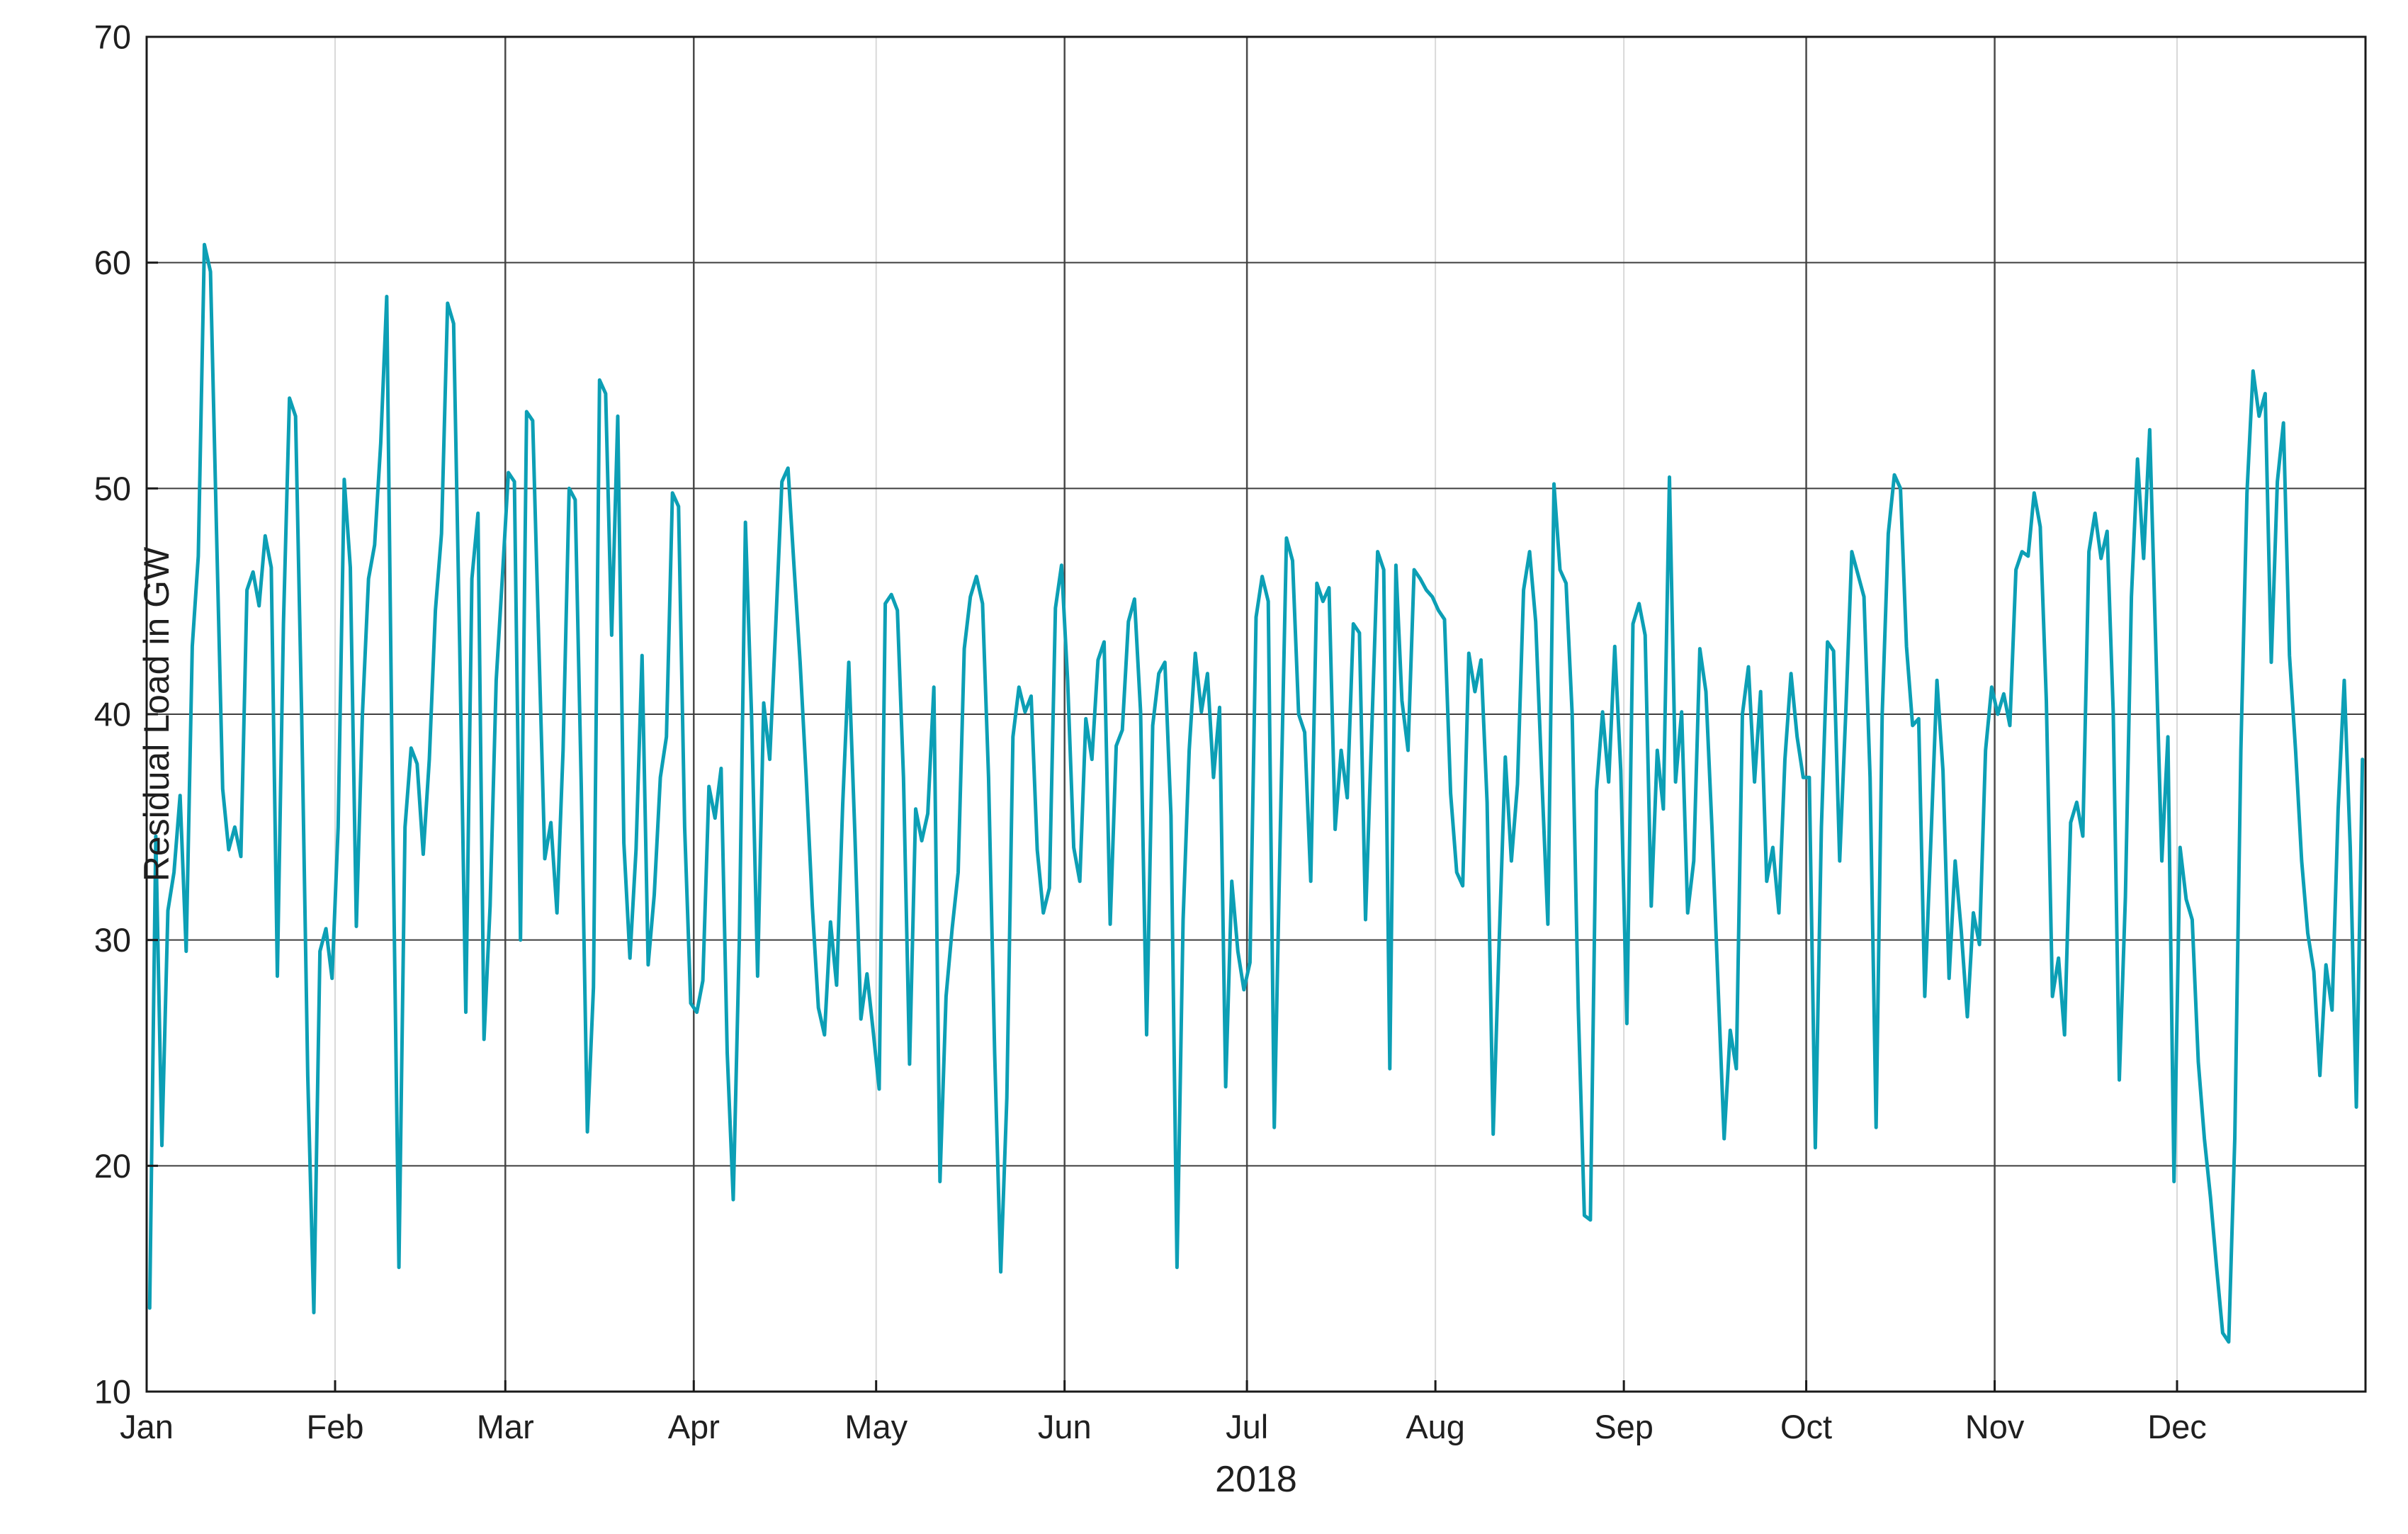  Describe the element at coordinates (1624, 1426) in the screenshot. I see `x-tick-label-Sep: Sep` at that location.